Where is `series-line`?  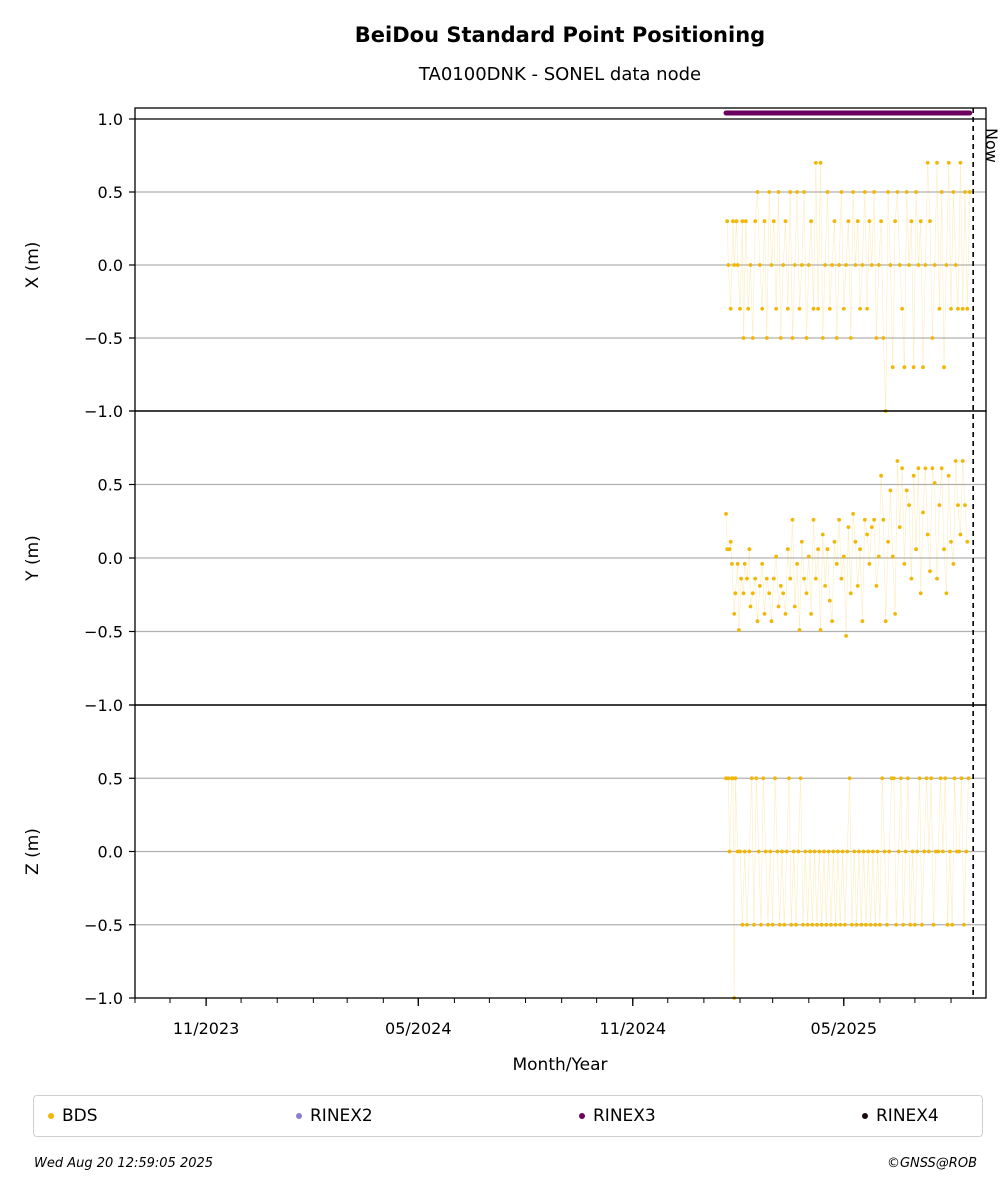
series-line is located at coordinates (846, 548).